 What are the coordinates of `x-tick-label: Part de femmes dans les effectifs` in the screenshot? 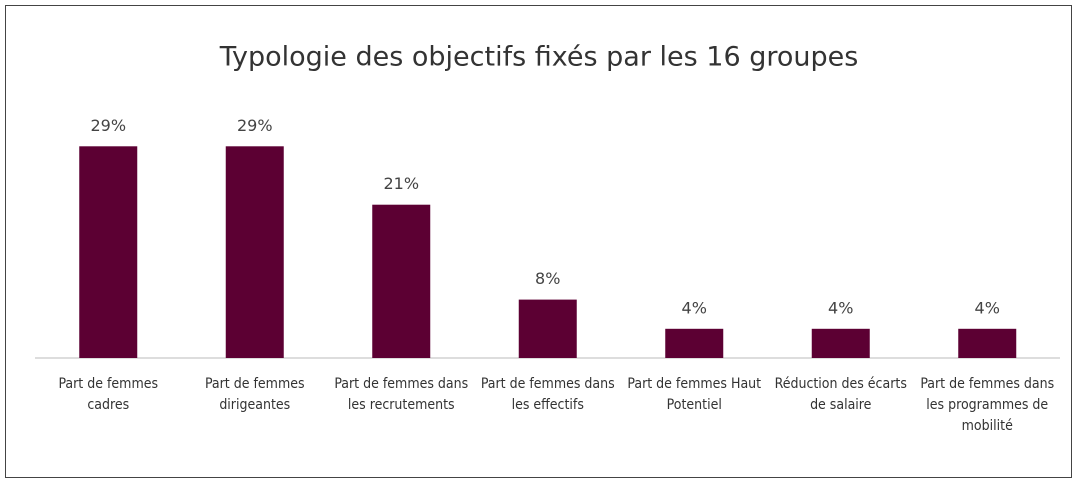 It's located at (547, 394).